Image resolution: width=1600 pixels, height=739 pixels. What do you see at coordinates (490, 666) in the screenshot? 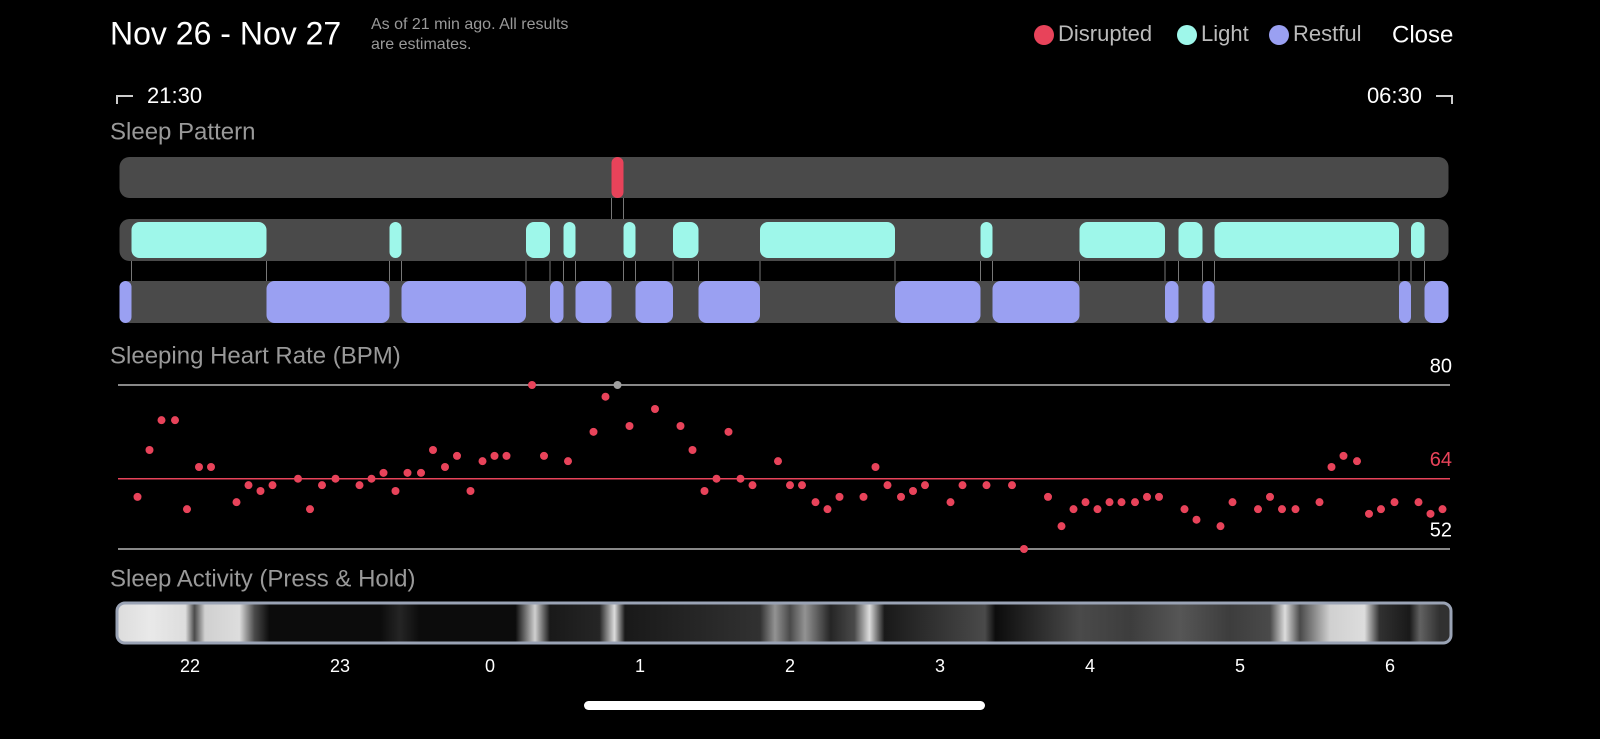
I see `x-tick-label: 0` at bounding box center [490, 666].